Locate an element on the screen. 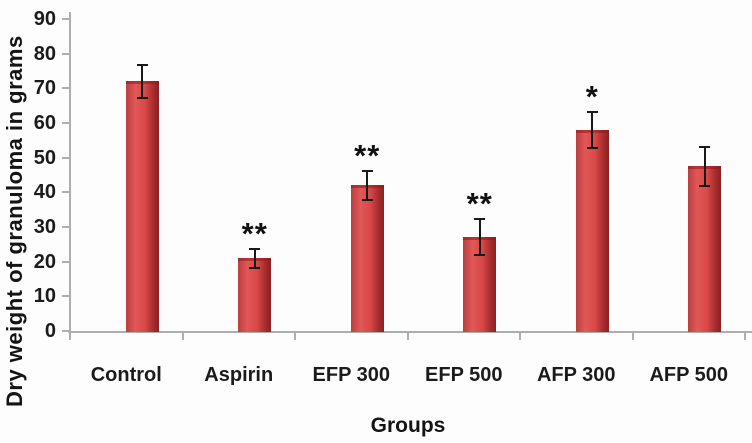 This screenshot has height=443, width=752. x-category-label: EFP 300 is located at coordinates (351, 375).